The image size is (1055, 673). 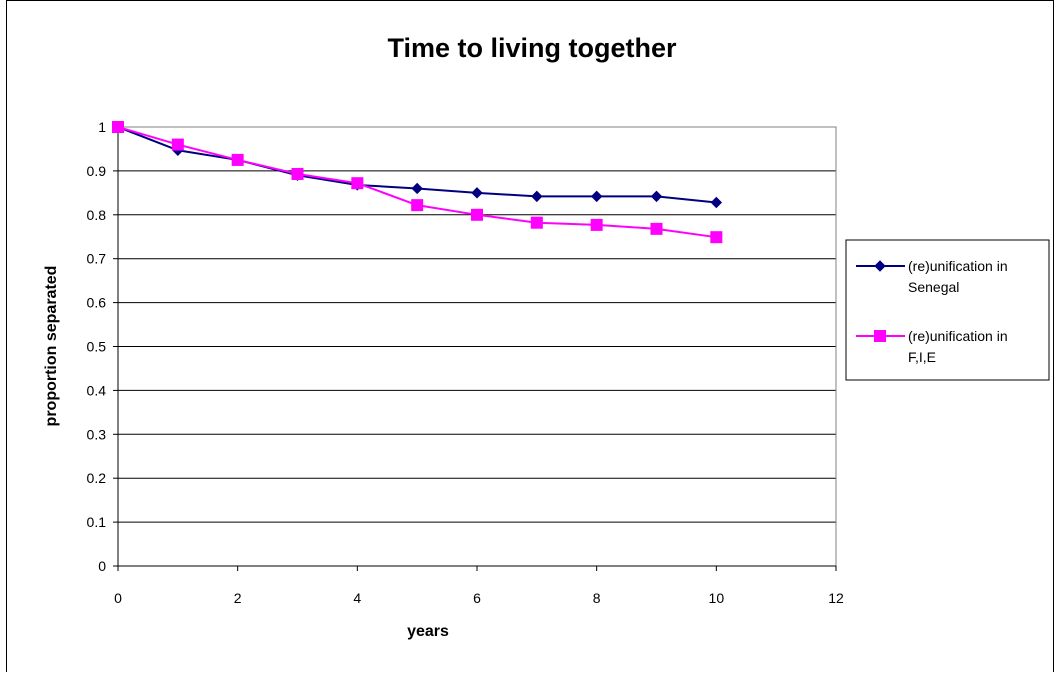 What do you see at coordinates (97, 171) in the screenshot?
I see `y-tick-label: 0.9` at bounding box center [97, 171].